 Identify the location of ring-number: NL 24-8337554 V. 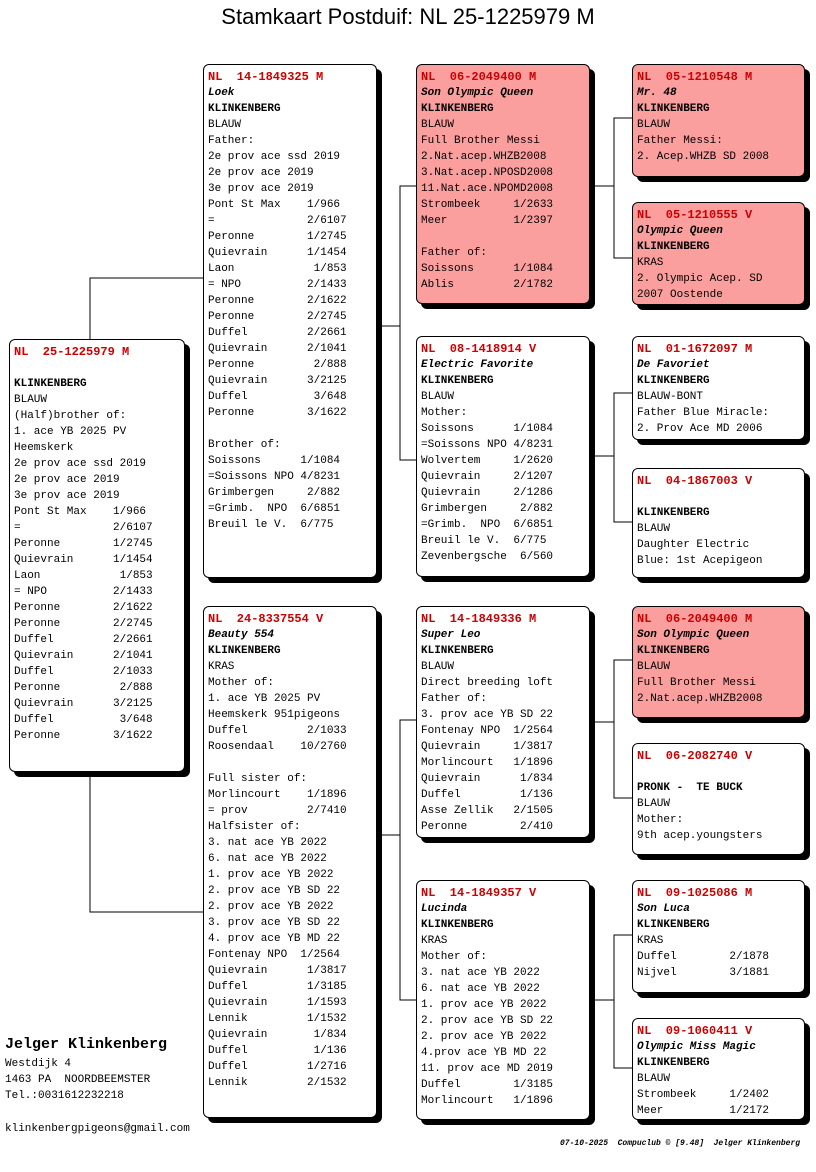
(266, 619).